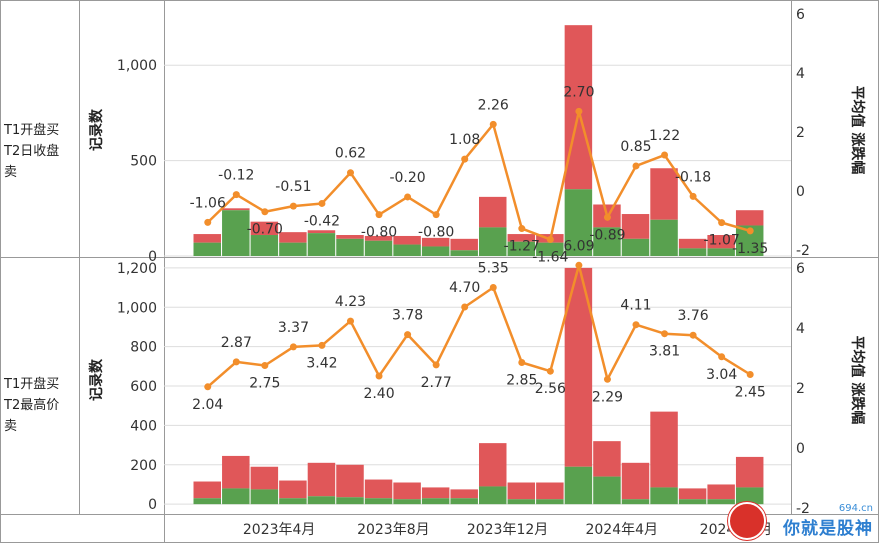 The width and height of the screenshot is (879, 543). What do you see at coordinates (855, 508) in the screenshot?
I see `watermark-domain: 694.cn` at bounding box center [855, 508].